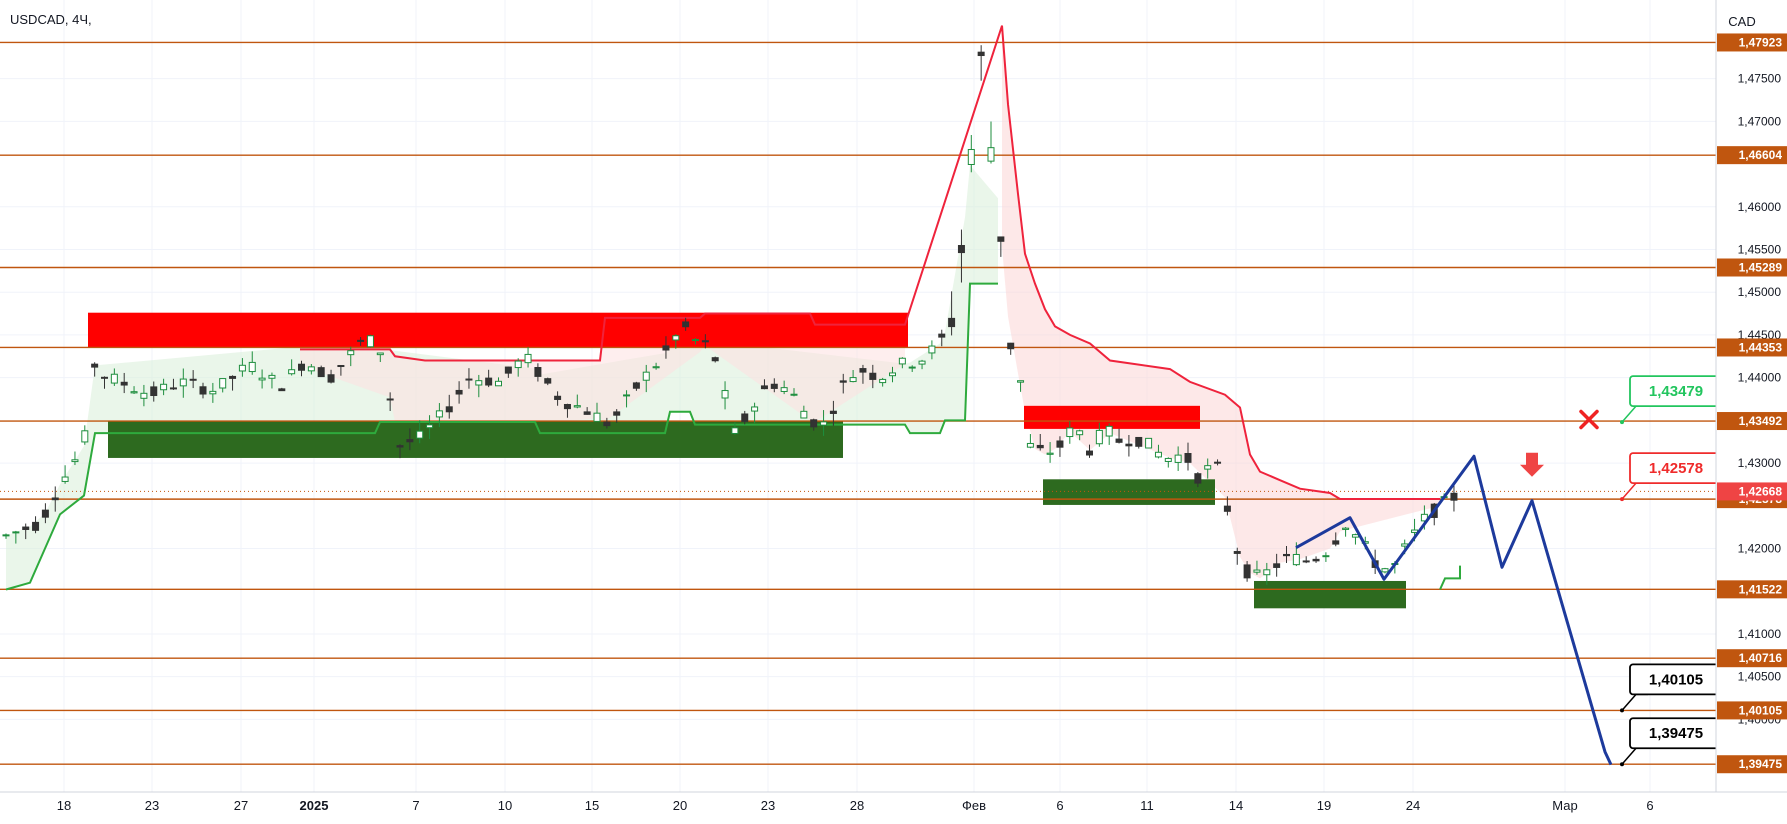 The image size is (1787, 824). I want to click on resistance-zone, so click(1112, 417).